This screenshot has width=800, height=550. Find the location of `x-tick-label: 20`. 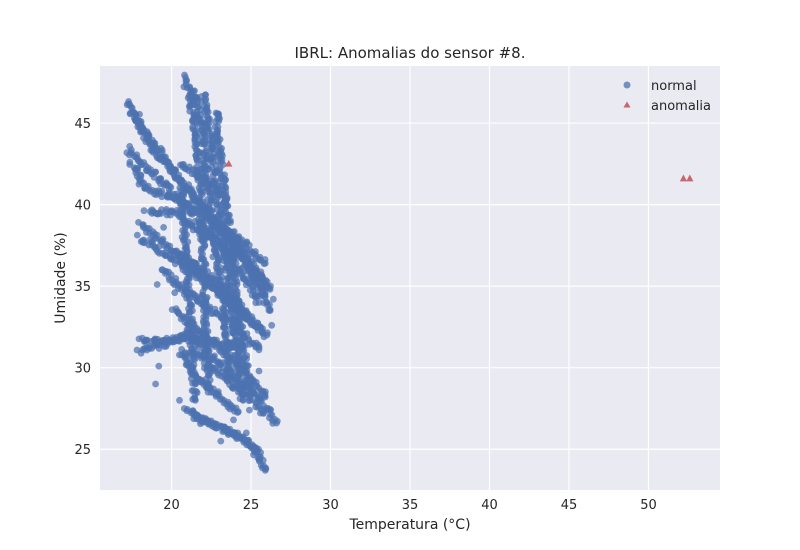

x-tick-label: 20 is located at coordinates (171, 505).